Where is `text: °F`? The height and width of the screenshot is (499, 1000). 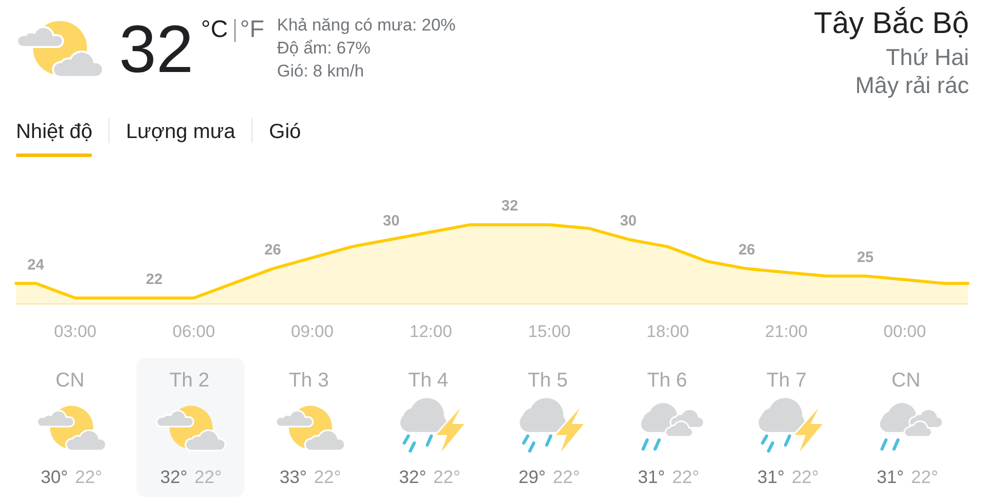
text: °F is located at coordinates (252, 29).